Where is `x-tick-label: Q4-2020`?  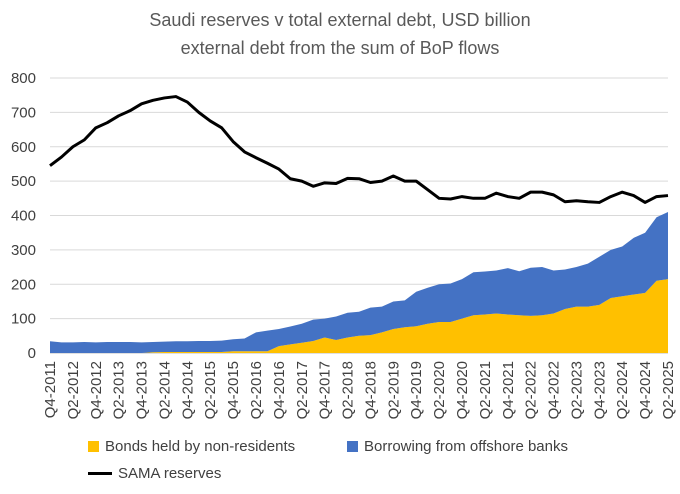
x-tick-label: Q4-2020 is located at coordinates (462, 390).